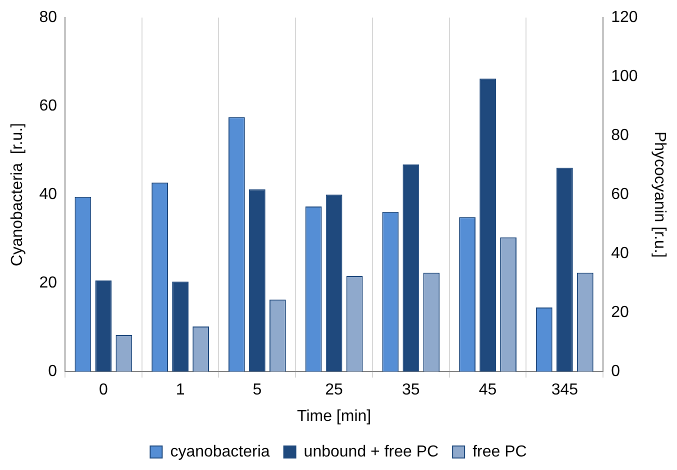  What do you see at coordinates (48, 106) in the screenshot?
I see `y-tick-label: 60` at bounding box center [48, 106].